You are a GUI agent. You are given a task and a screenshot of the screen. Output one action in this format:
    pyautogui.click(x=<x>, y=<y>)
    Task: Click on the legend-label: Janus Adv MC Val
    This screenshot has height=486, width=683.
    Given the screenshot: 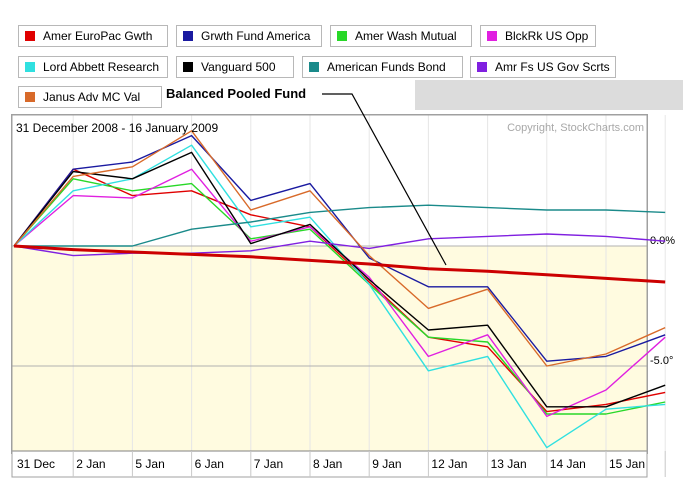 What is the action you would take?
    pyautogui.click(x=92, y=97)
    